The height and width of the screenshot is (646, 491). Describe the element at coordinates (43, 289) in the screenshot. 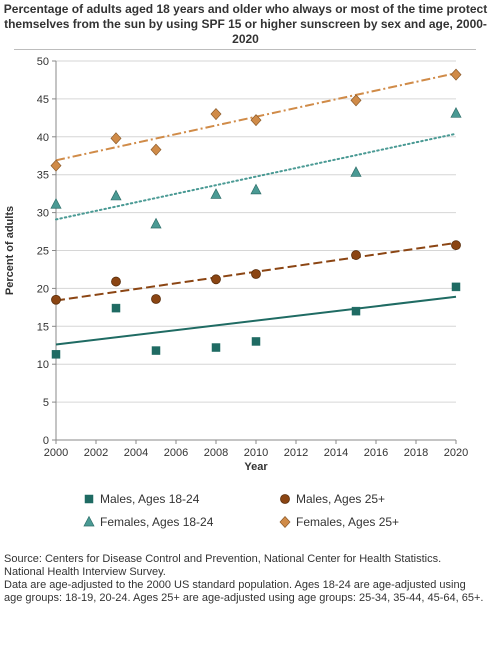

I see `y-tick-label: 20` at that location.